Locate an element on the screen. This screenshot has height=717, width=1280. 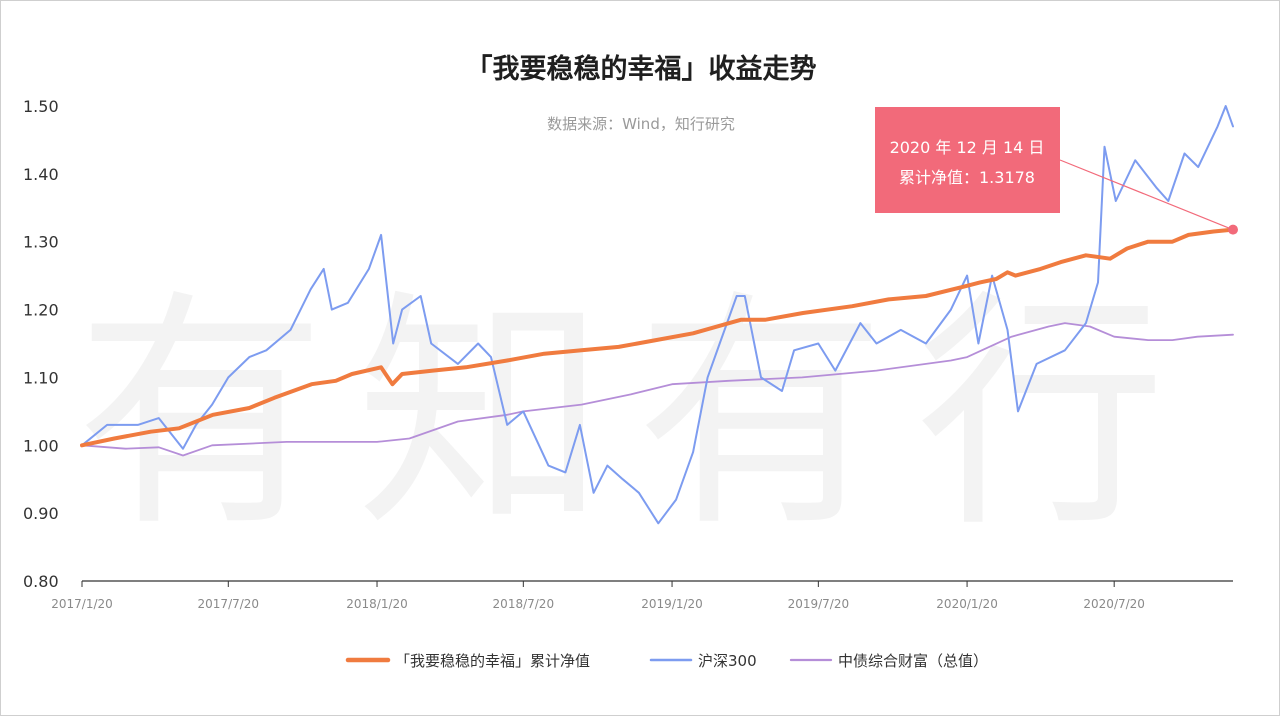
tooltip-point is located at coordinates (1233, 229).